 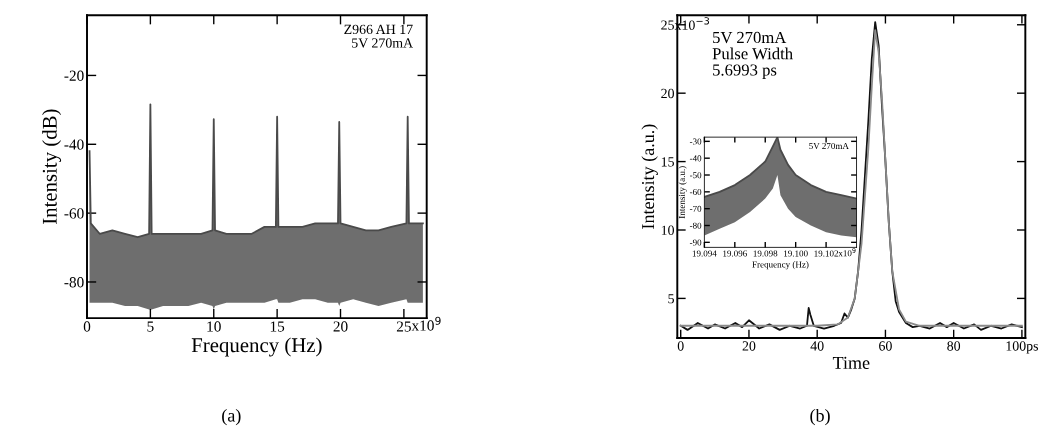 I want to click on x-tick-label: 40, so click(x=817, y=346).